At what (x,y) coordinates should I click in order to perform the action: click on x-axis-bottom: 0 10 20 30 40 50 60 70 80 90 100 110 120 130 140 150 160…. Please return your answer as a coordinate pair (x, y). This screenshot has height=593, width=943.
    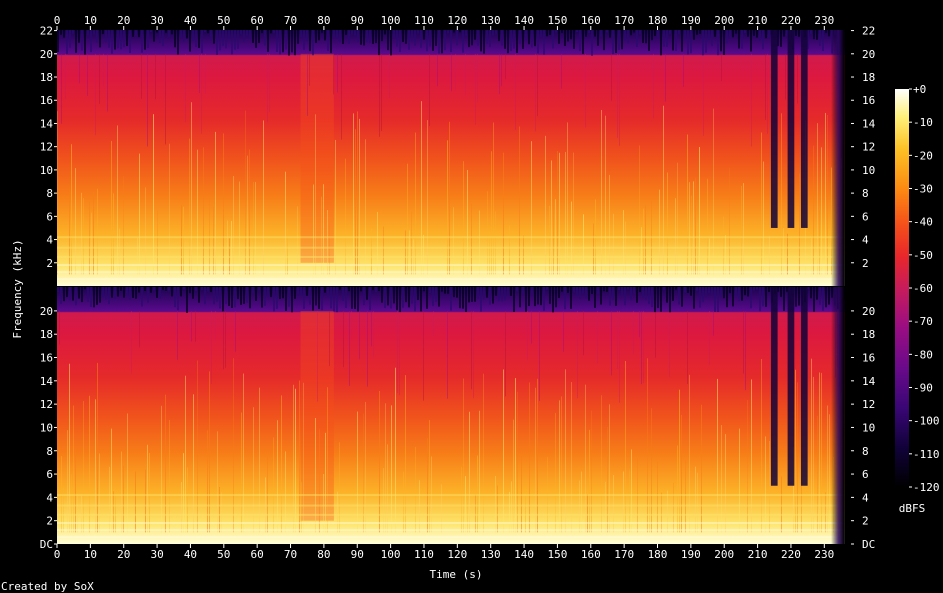
    Looking at the image, I should click on (444, 552).